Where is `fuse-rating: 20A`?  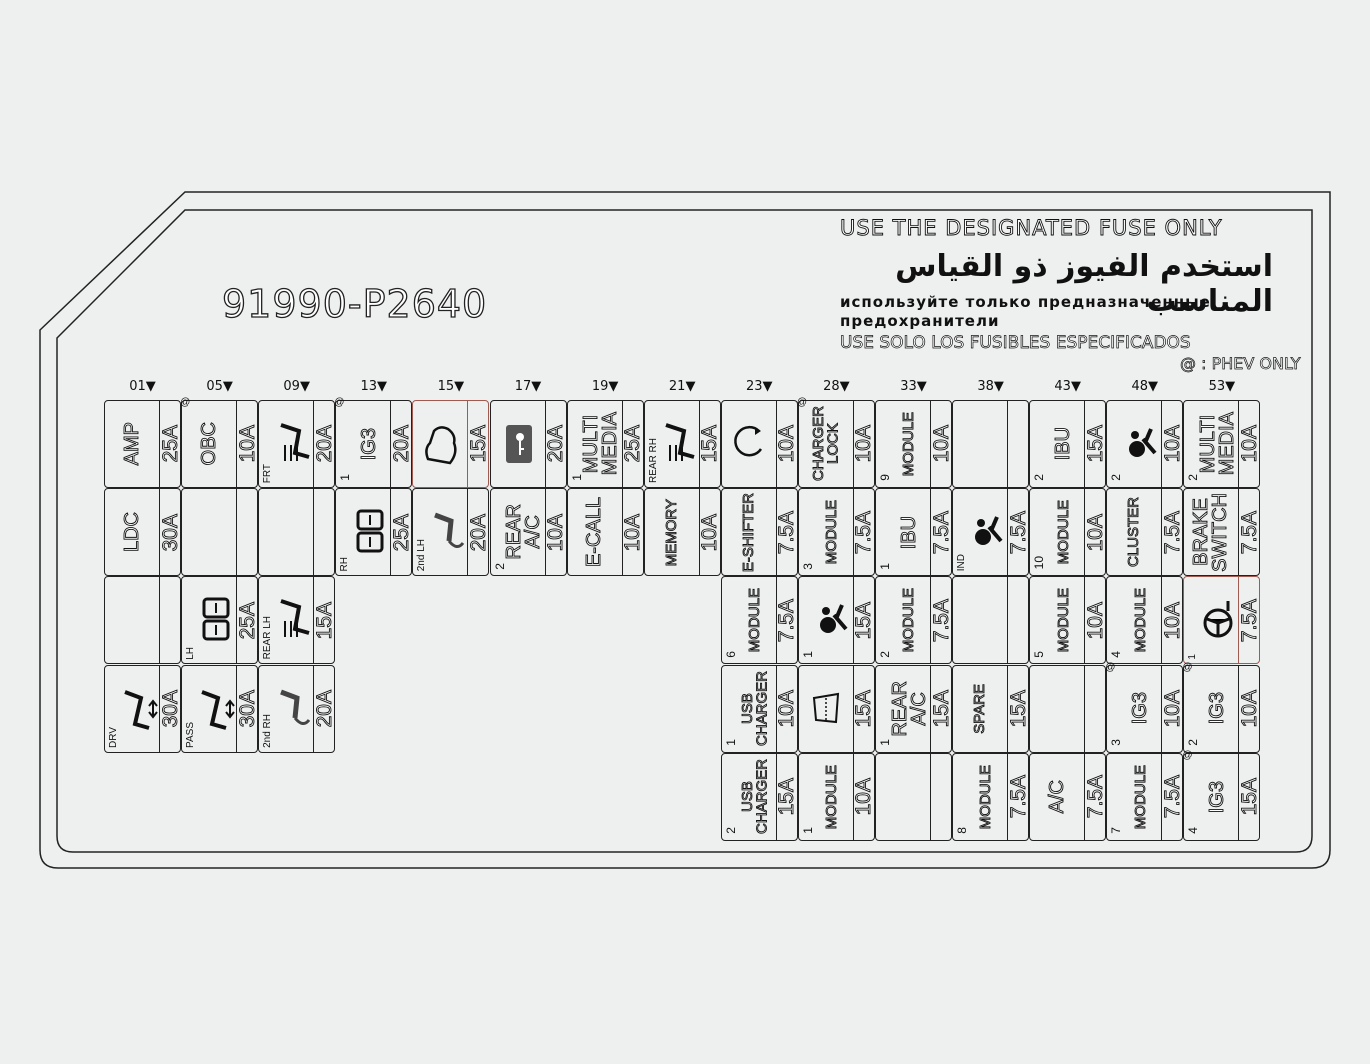
fuse-rating: 20A is located at coordinates (556, 444).